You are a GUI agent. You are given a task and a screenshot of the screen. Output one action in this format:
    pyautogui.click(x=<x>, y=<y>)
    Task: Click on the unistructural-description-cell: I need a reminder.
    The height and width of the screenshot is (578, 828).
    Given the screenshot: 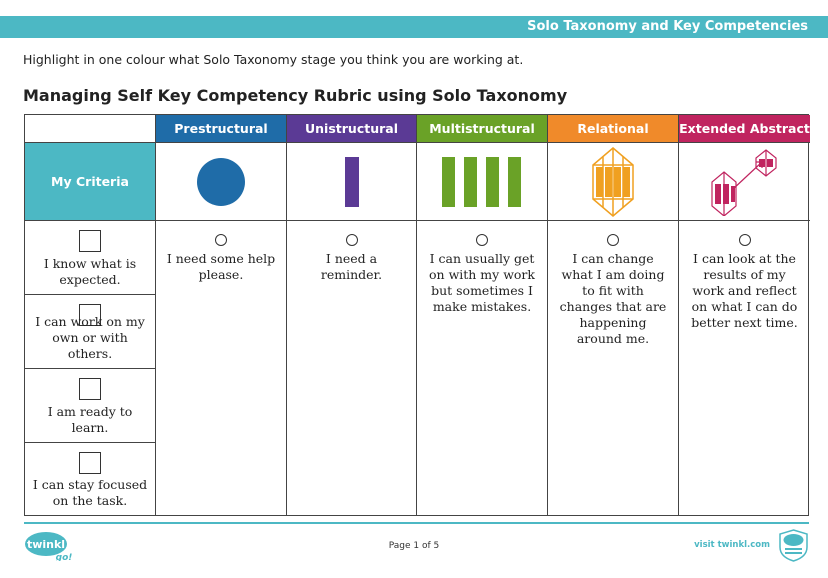 What is the action you would take?
    pyautogui.click(x=352, y=368)
    